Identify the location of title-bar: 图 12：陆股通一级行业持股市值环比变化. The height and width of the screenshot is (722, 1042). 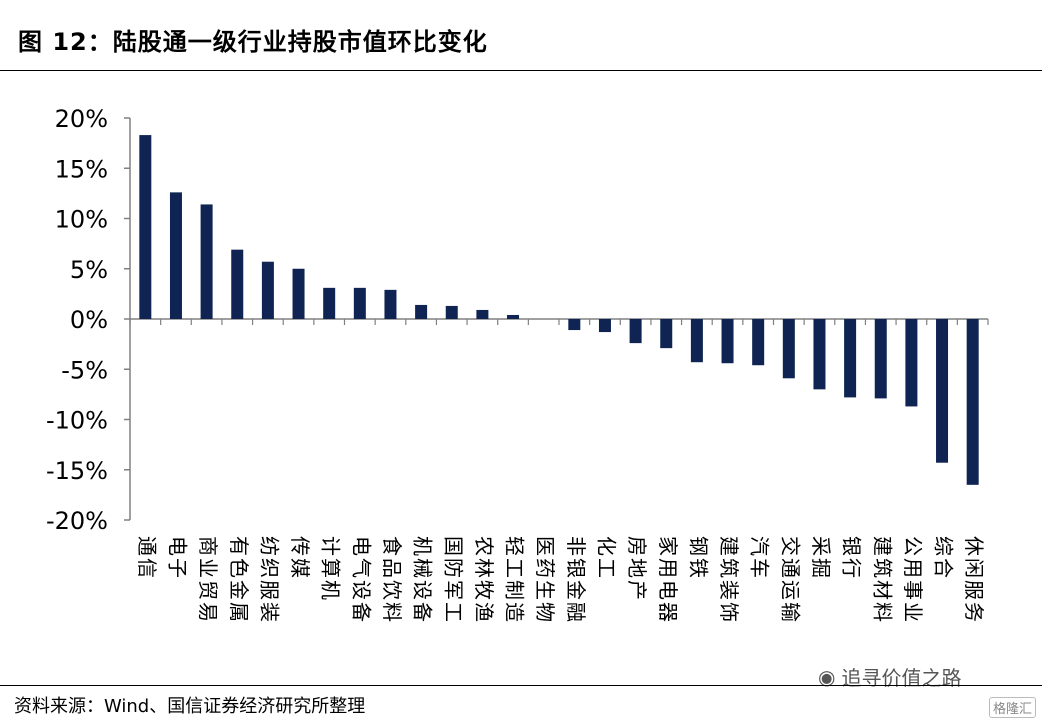
(521, 35).